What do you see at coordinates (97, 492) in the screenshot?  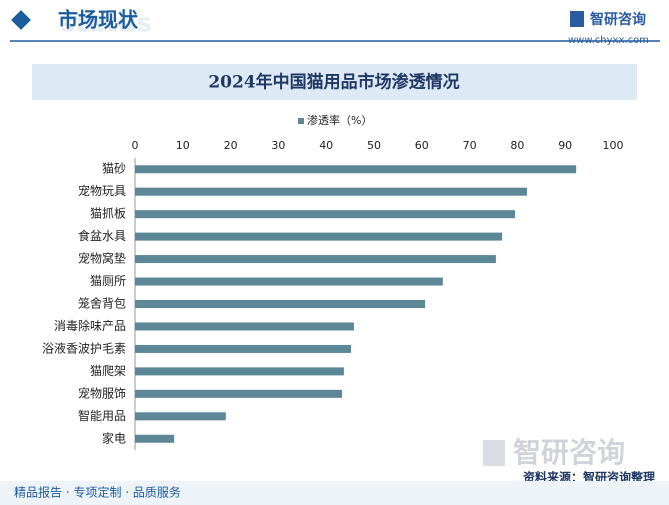 I see `slogan: 精品报告 · 专项定制 · 品质服务` at bounding box center [97, 492].